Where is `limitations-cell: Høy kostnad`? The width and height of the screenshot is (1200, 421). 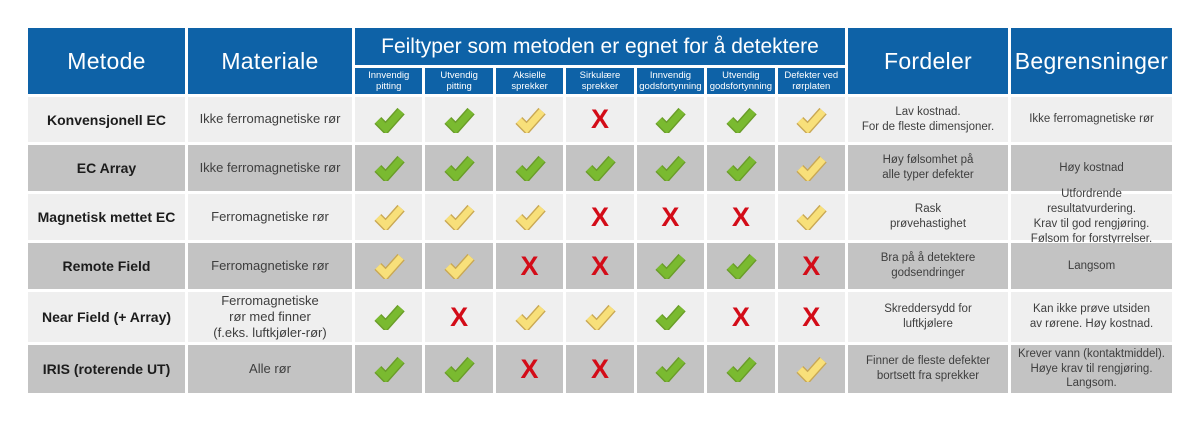
limitations-cell: Høy kostnad is located at coordinates (1091, 168).